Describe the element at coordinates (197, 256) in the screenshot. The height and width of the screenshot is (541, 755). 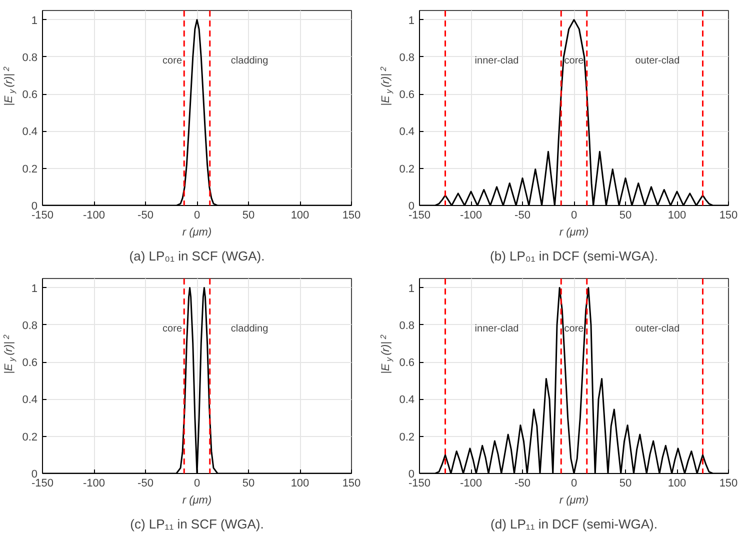
I see `text: (a) LP₀₁ in SCF (WGA).` at that location.